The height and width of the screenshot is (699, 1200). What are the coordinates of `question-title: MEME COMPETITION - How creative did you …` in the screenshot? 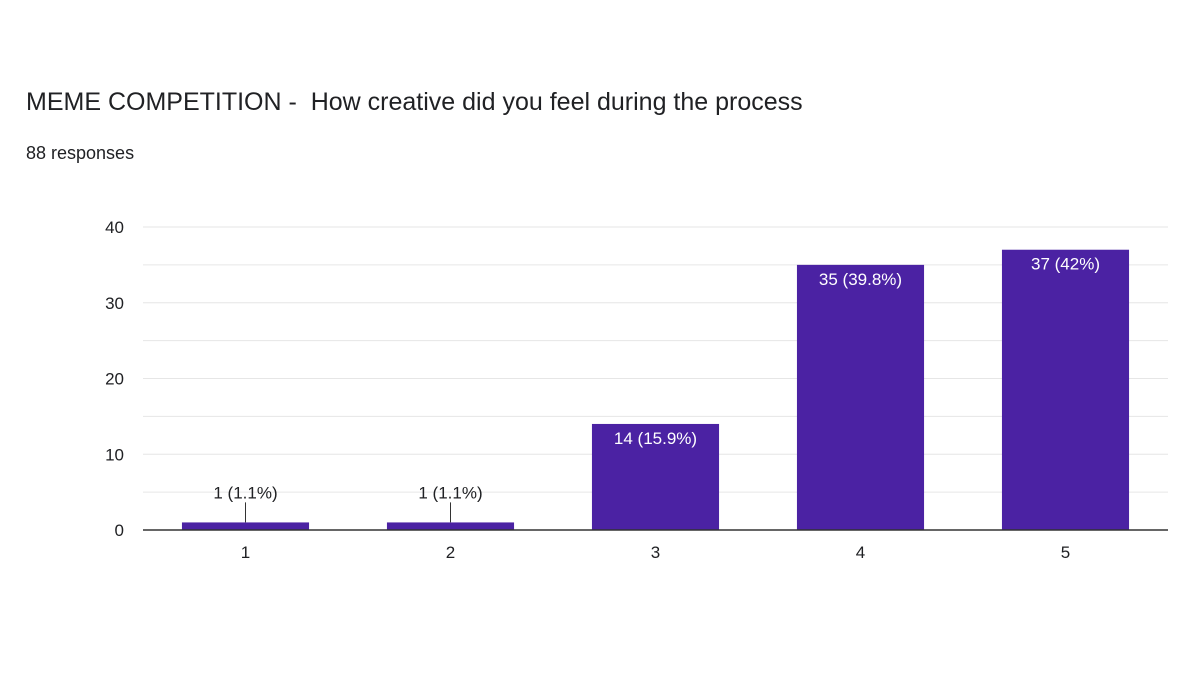 It's located at (414, 102).